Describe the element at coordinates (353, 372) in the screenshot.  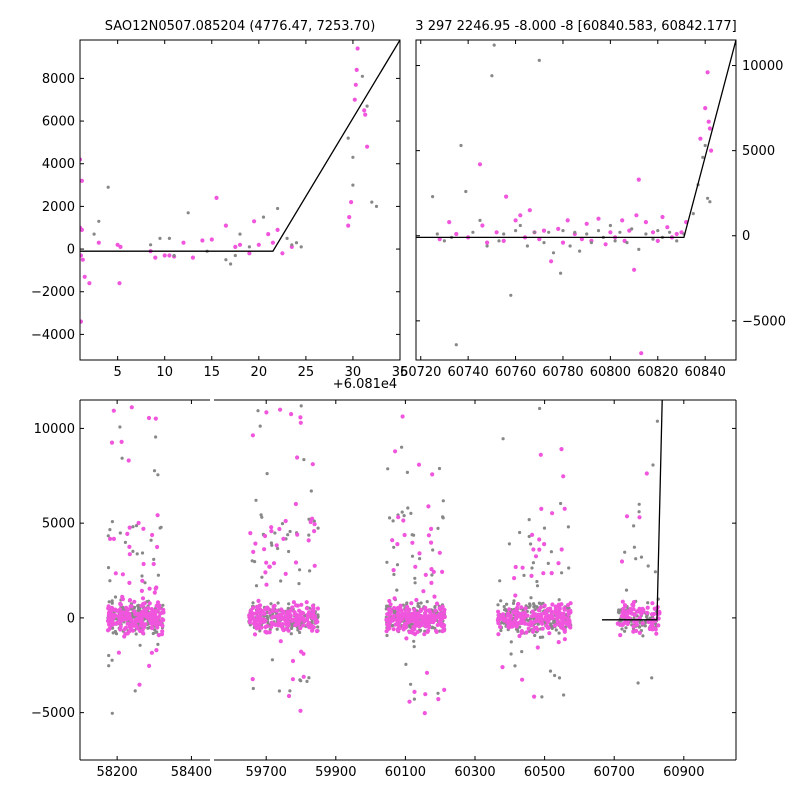
I see `x-tick-label: 30` at that location.